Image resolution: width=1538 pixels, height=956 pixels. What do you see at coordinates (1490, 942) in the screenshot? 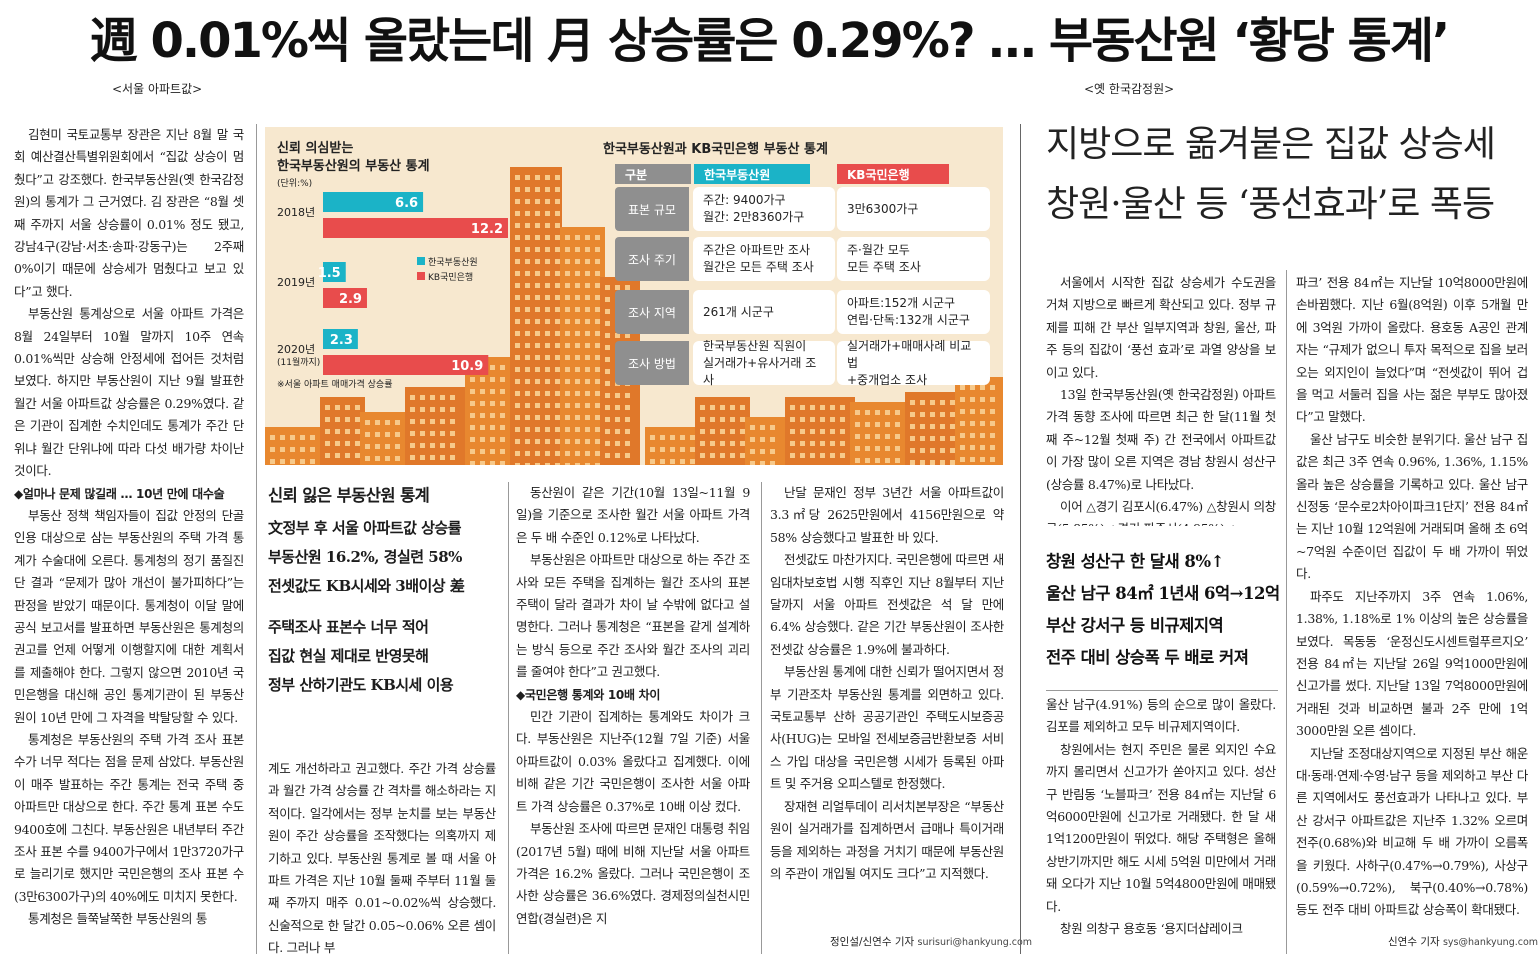
I see `right-byline-email: sys@hankyung.com` at bounding box center [1490, 942].